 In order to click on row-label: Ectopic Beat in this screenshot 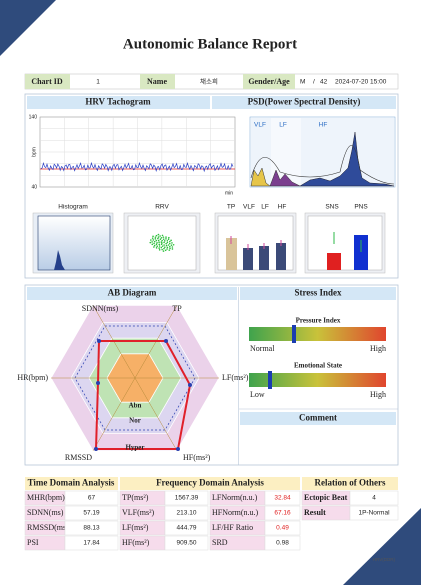, I will do `click(326, 497)`.